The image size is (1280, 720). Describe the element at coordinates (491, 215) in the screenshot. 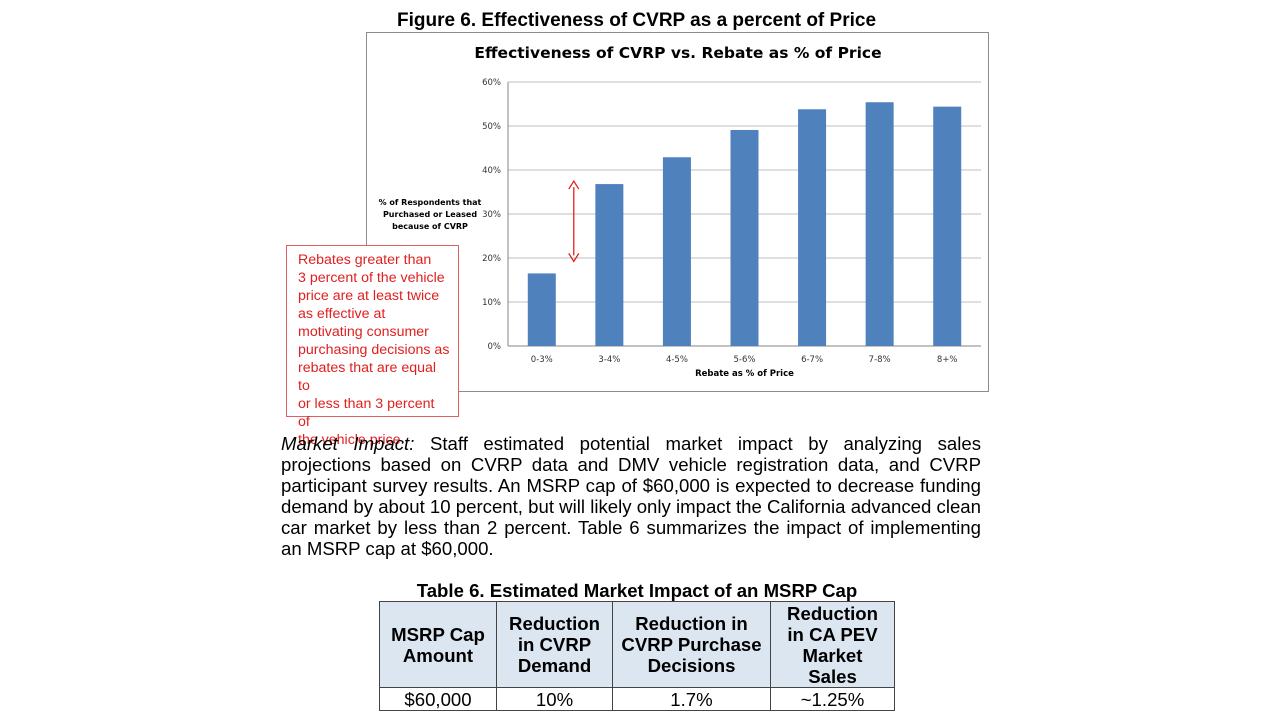

I see `y-tick-label: 30%` at that location.